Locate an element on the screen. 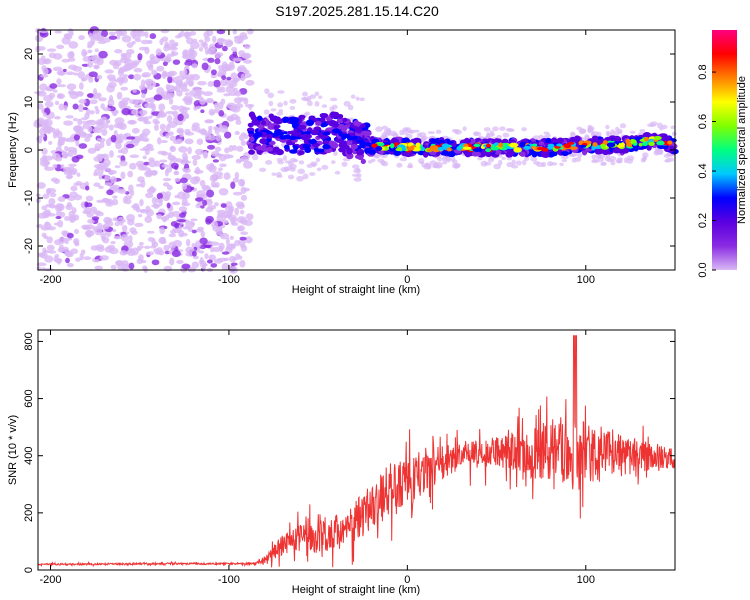 The image size is (750, 600). spectrogram-ytick-label: 20 is located at coordinates (29, 54).